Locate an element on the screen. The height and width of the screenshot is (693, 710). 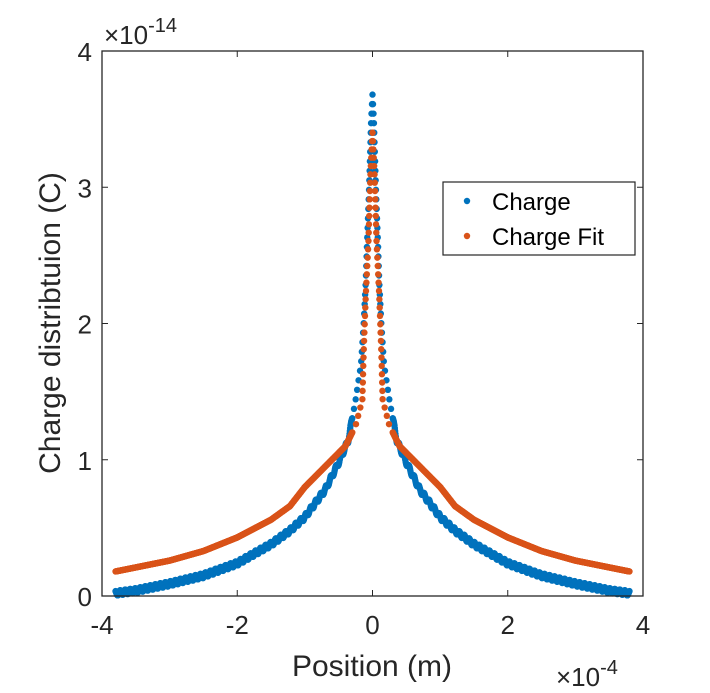
x-tick-label: -2 is located at coordinates (237, 625).